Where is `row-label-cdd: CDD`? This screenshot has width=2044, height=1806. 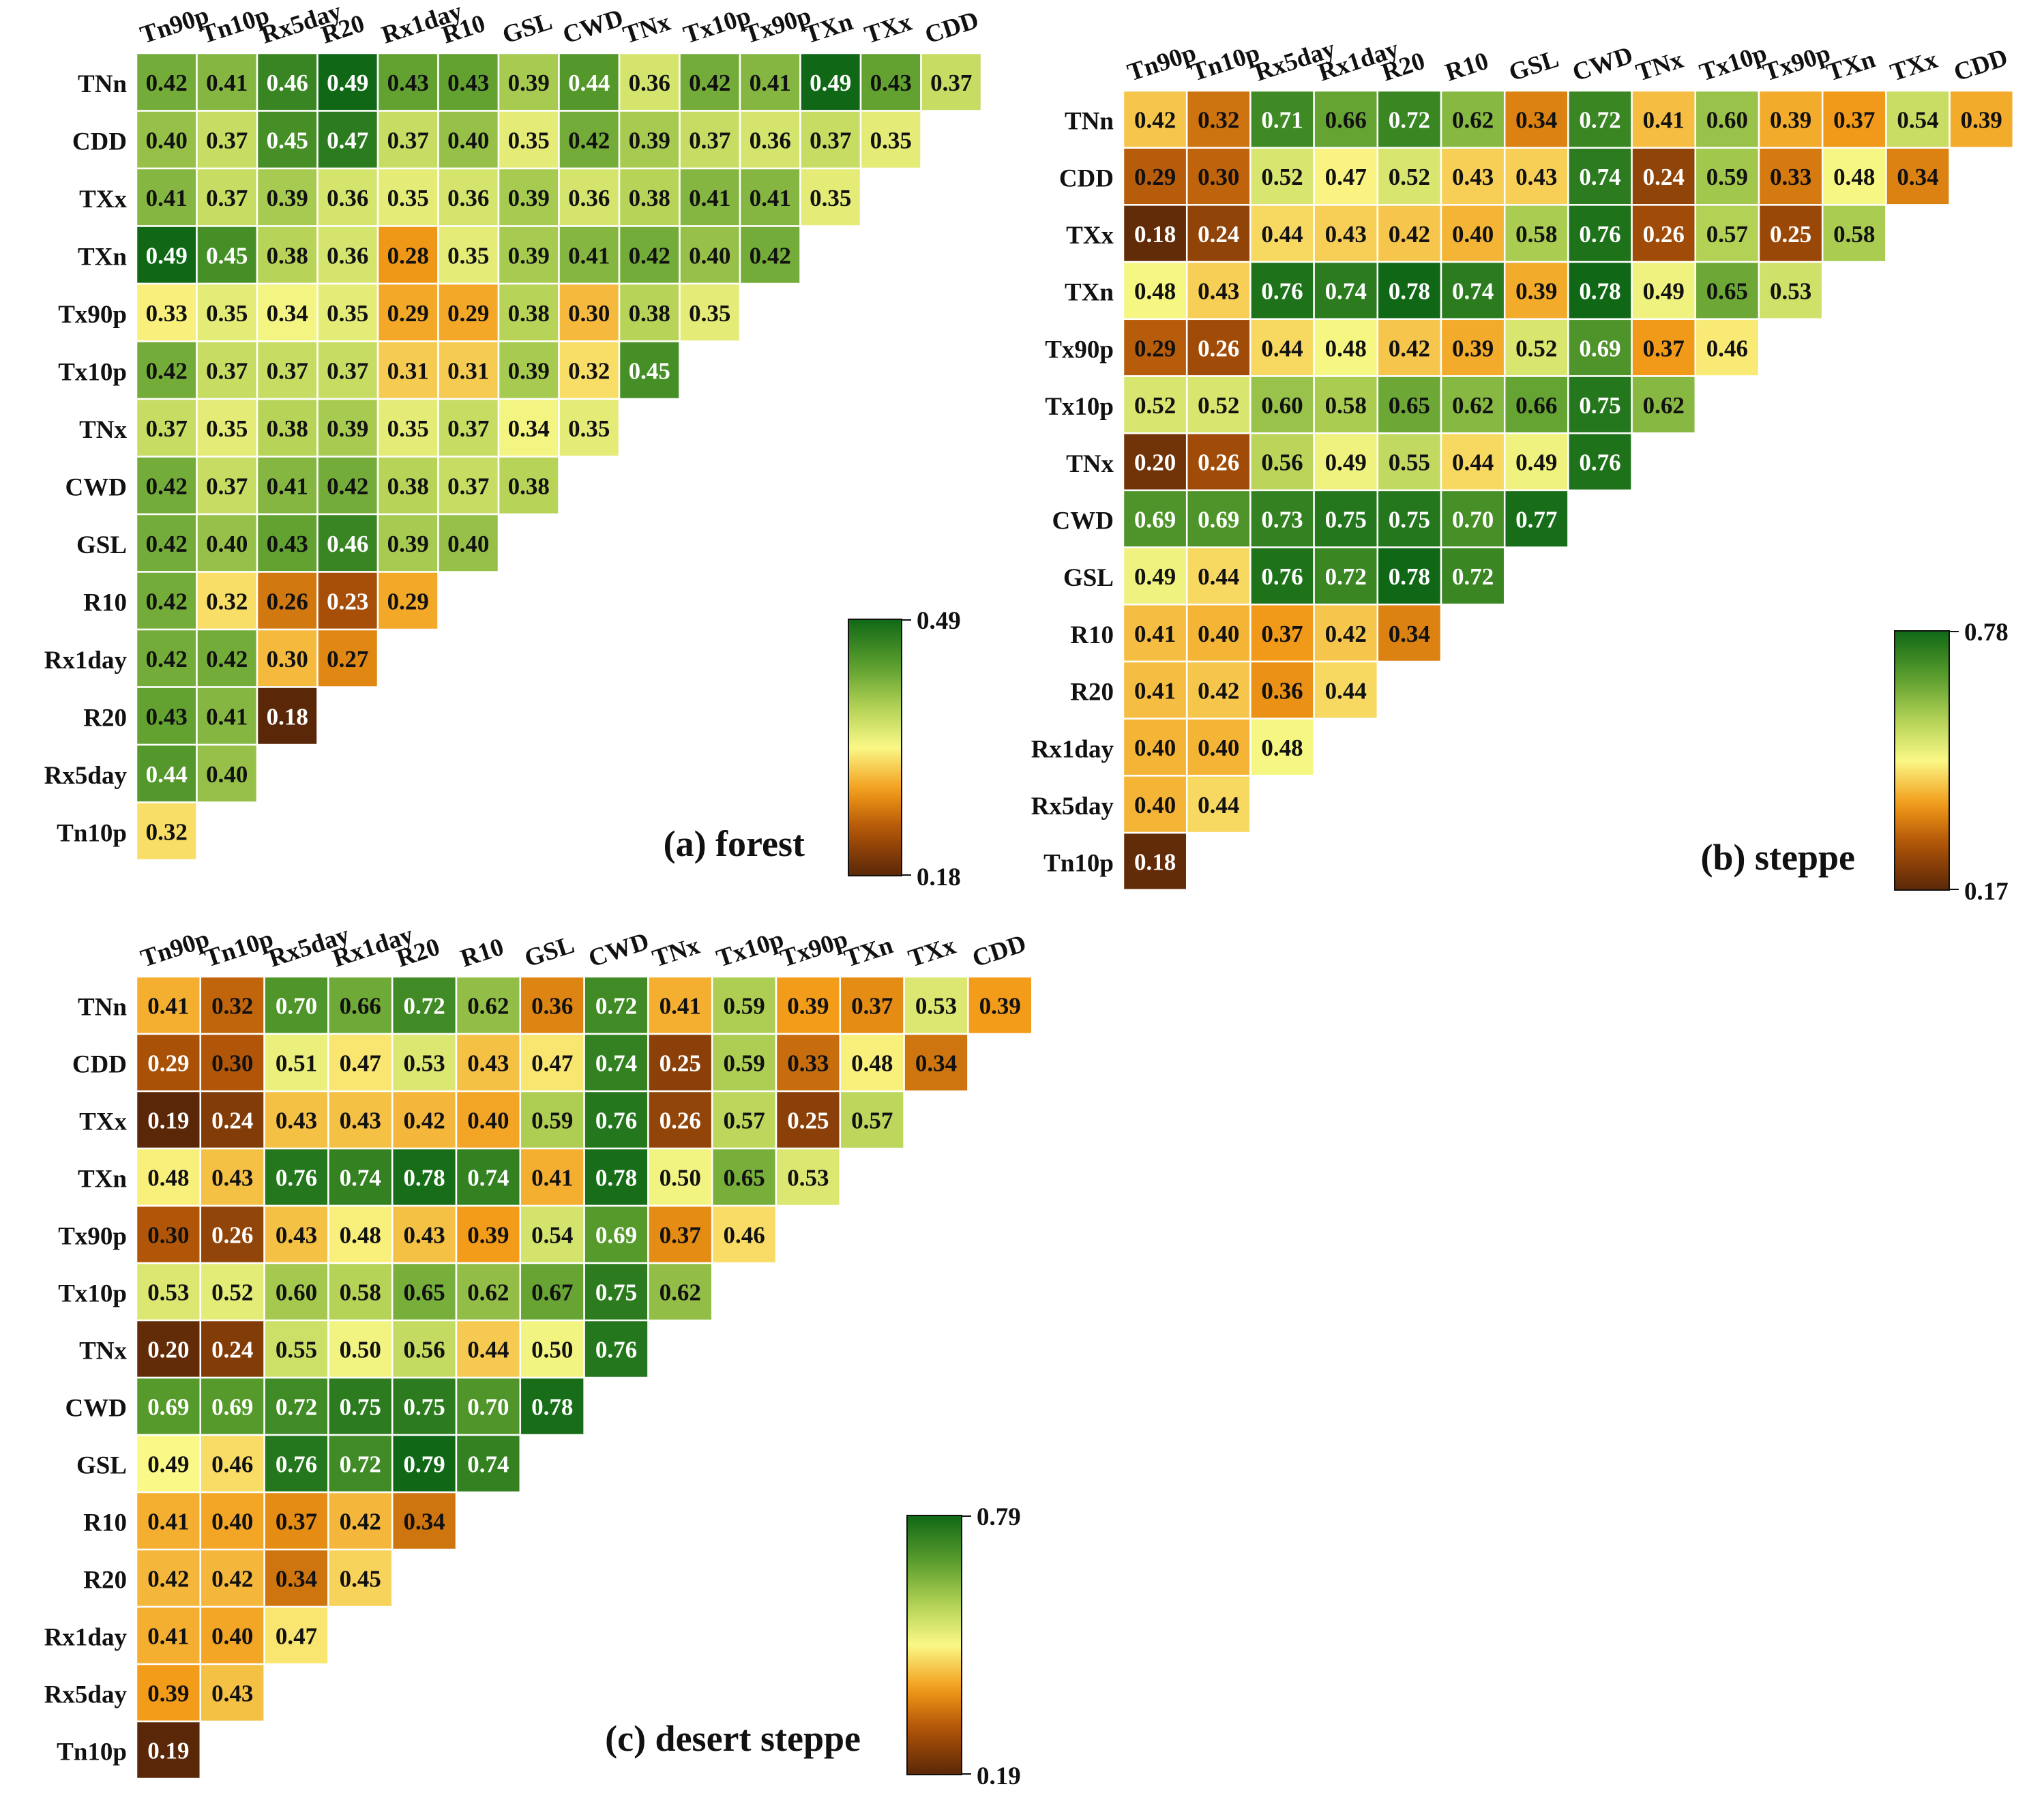 row-label-cdd: CDD is located at coordinates (99, 1065).